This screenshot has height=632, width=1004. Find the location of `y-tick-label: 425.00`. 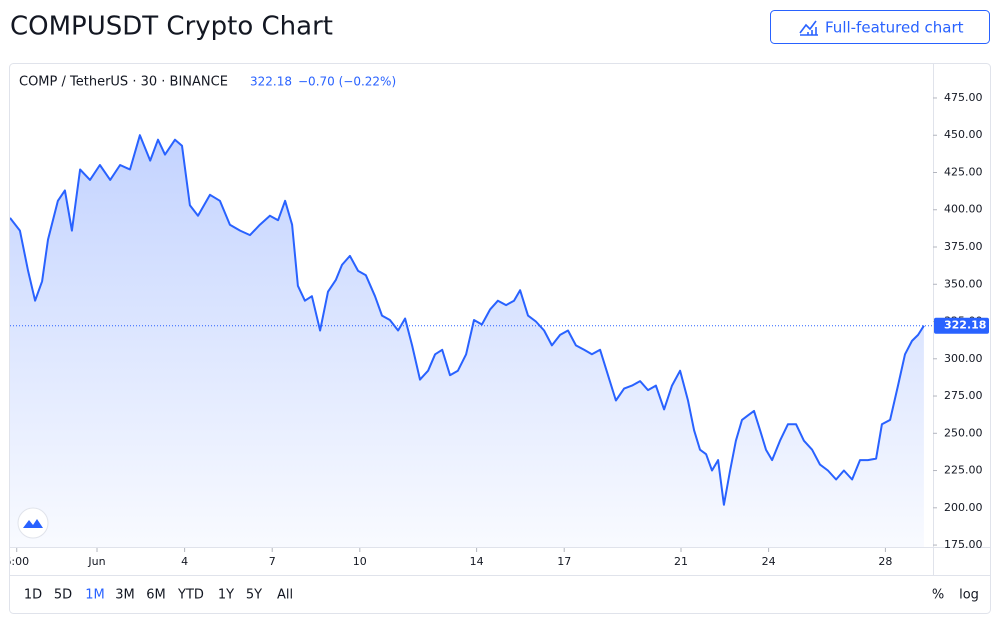

y-tick-label: 425.00 is located at coordinates (963, 171).